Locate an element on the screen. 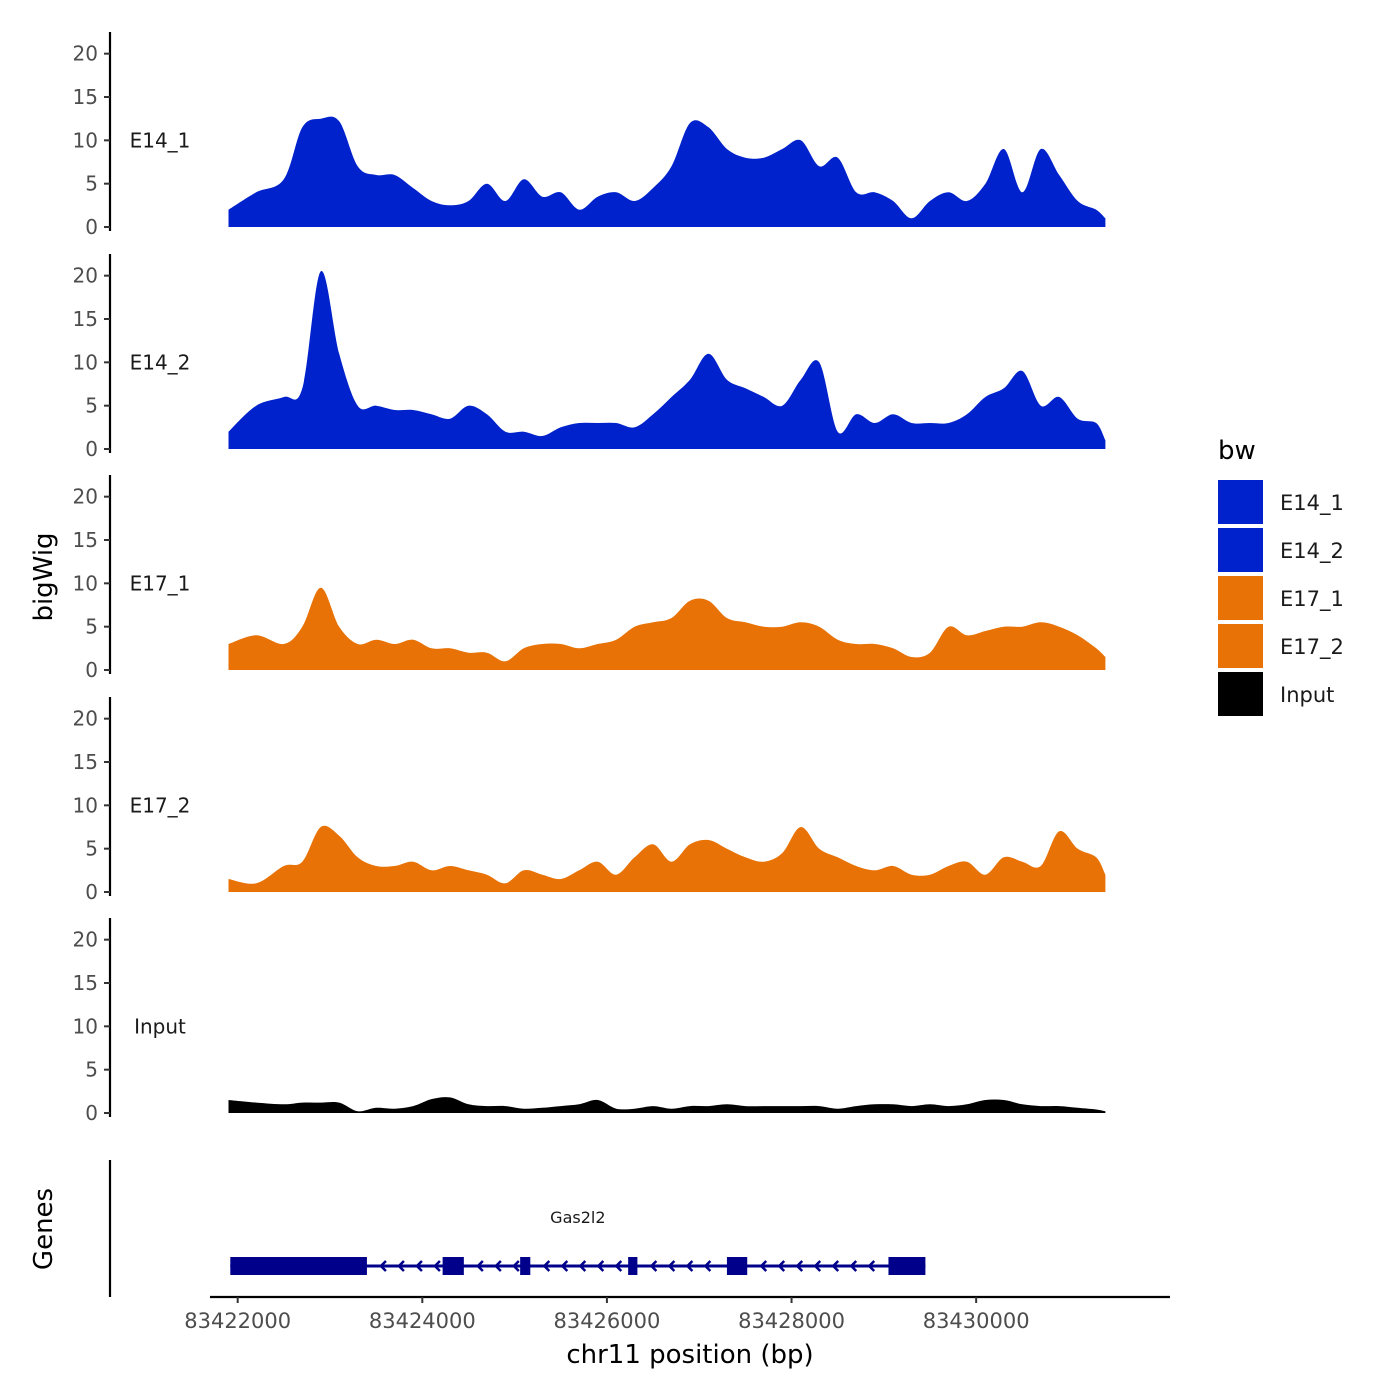 Image resolution: width=1400 pixels, height=1400 pixels. x-tick-label: 83428000 is located at coordinates (791, 1321).